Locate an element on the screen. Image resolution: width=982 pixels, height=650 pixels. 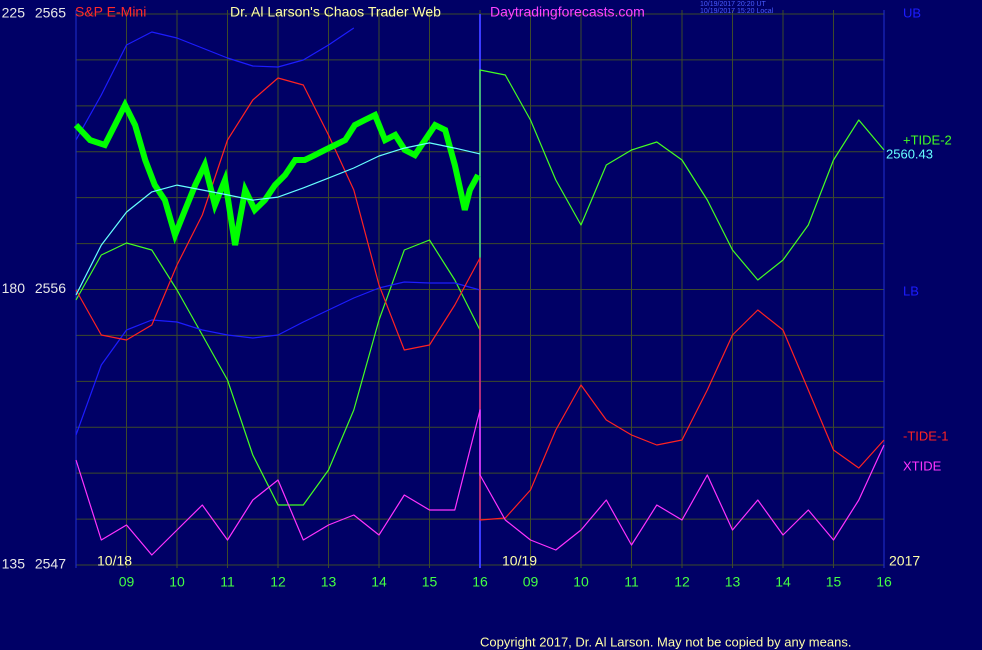
series-label: +TIDE-2 is located at coordinates (927, 139).